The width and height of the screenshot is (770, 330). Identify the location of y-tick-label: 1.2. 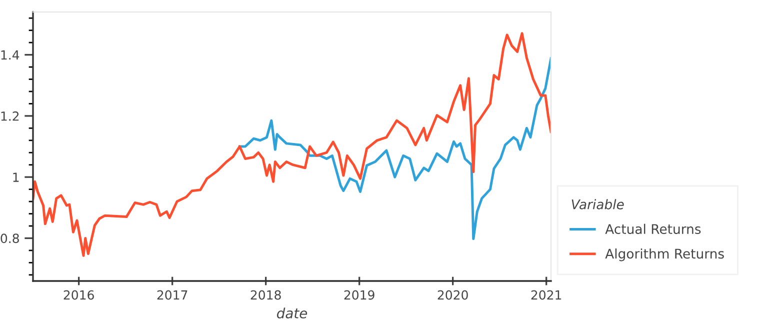
(10, 116).